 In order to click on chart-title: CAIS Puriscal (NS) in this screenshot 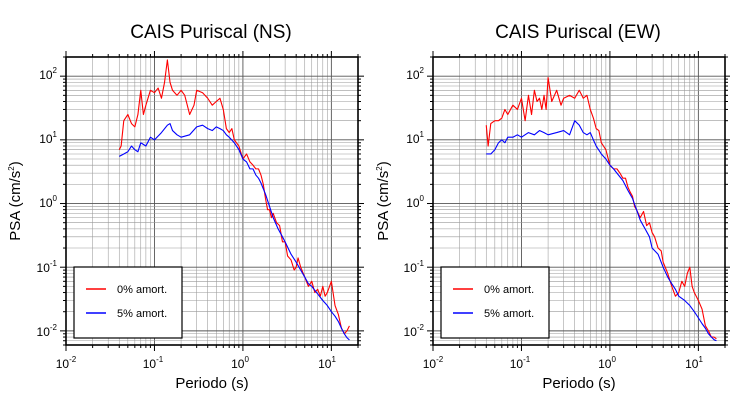, I will do `click(211, 32)`.